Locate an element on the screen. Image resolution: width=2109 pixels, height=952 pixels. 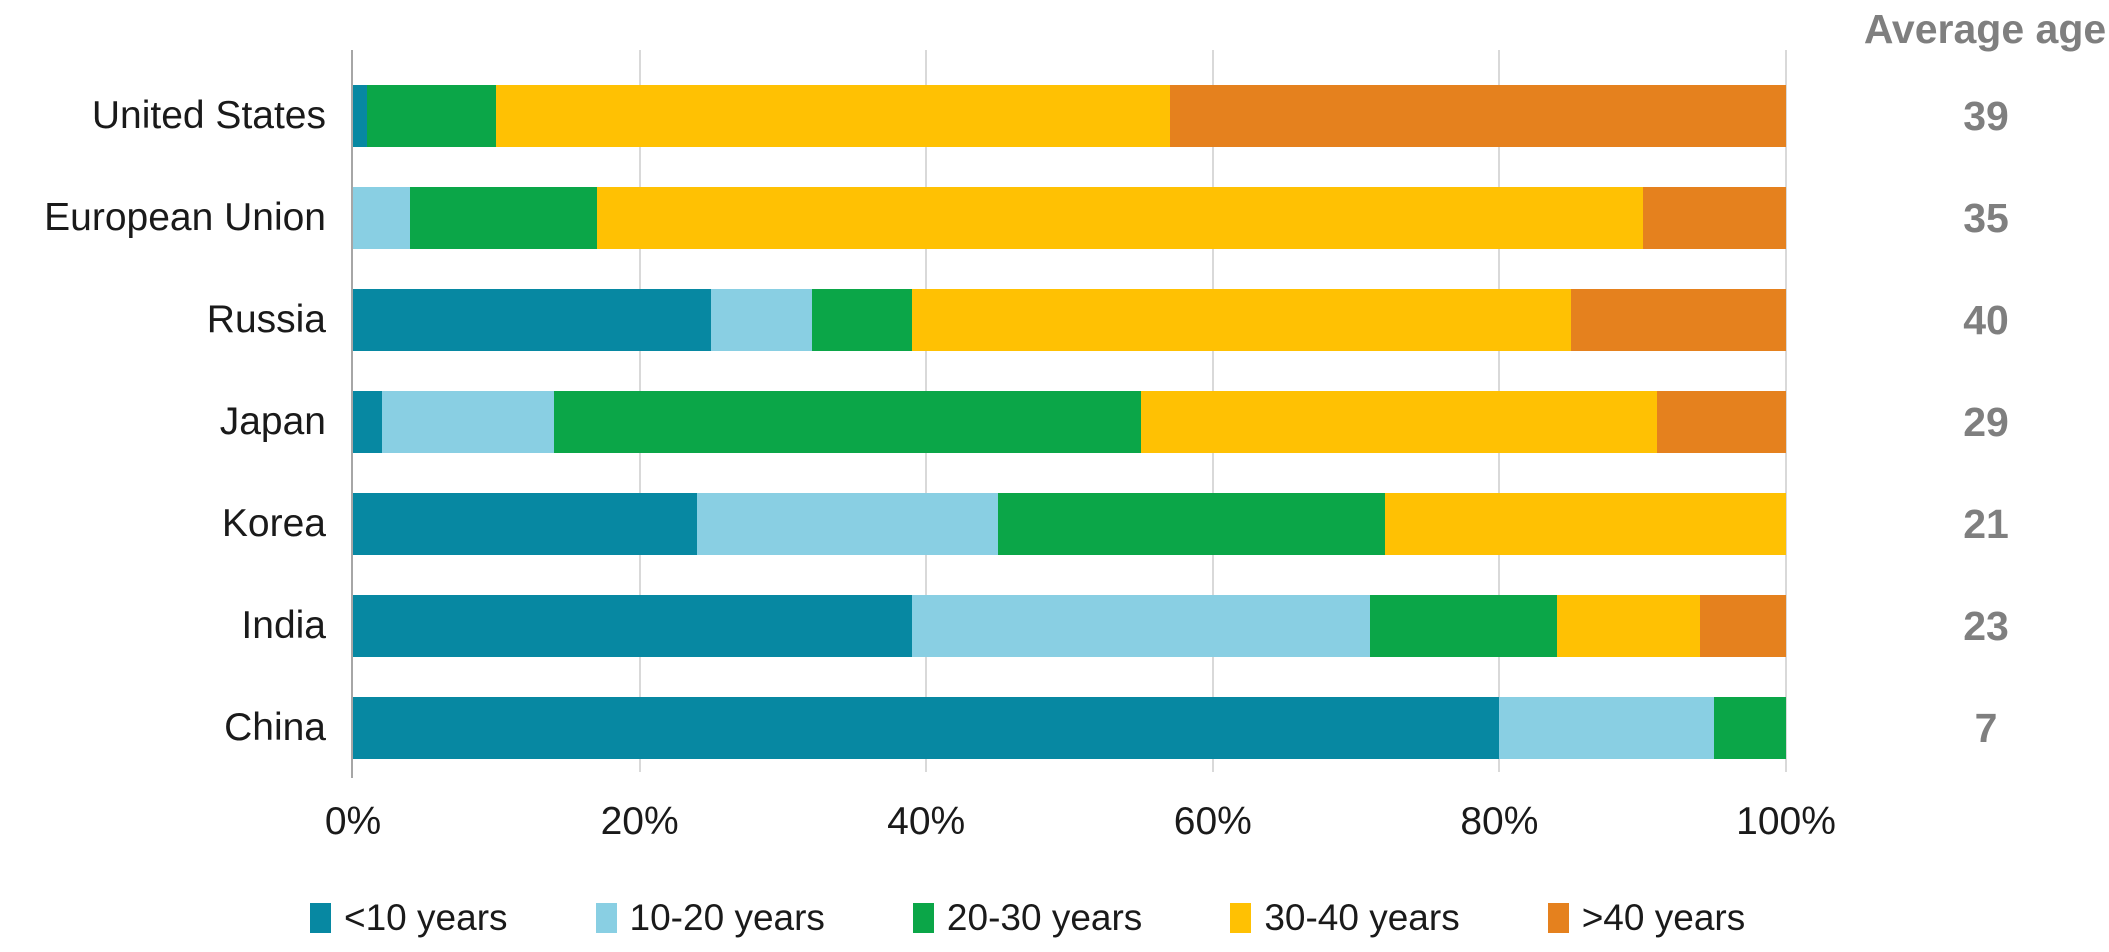
gridline is located at coordinates (1786, 411).